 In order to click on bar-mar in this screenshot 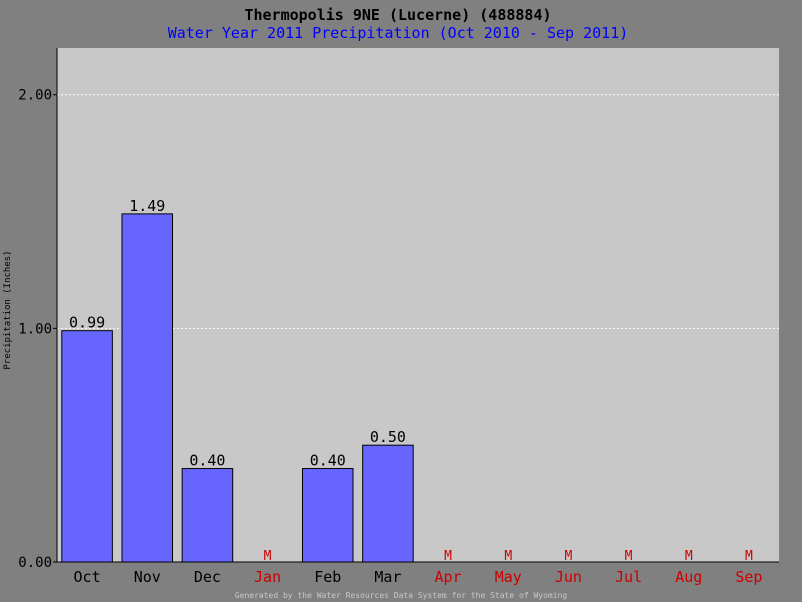, I will do `click(388, 503)`.